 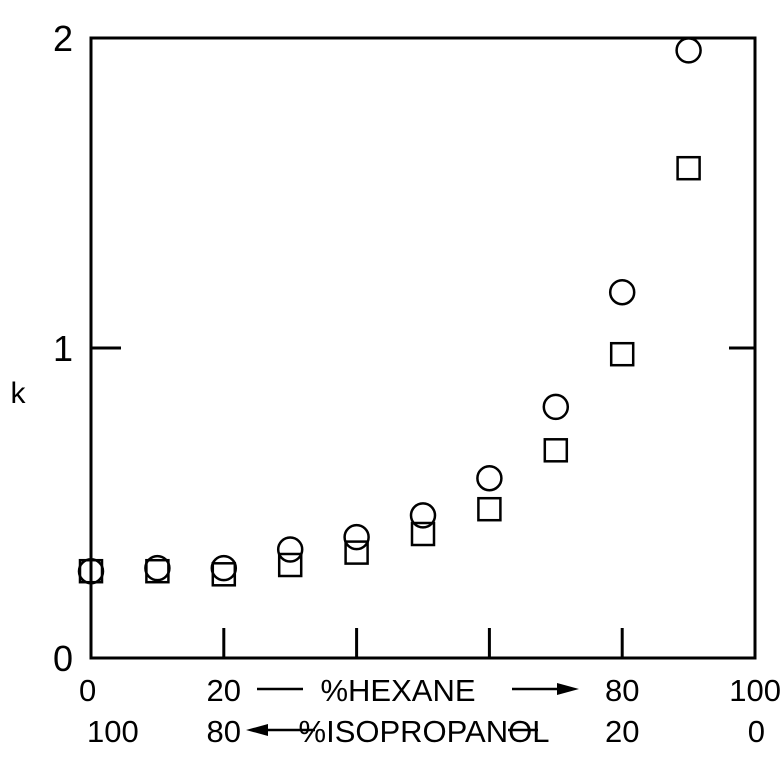 What do you see at coordinates (622, 690) in the screenshot?
I see `x-tick-label-hexane: 80` at bounding box center [622, 690].